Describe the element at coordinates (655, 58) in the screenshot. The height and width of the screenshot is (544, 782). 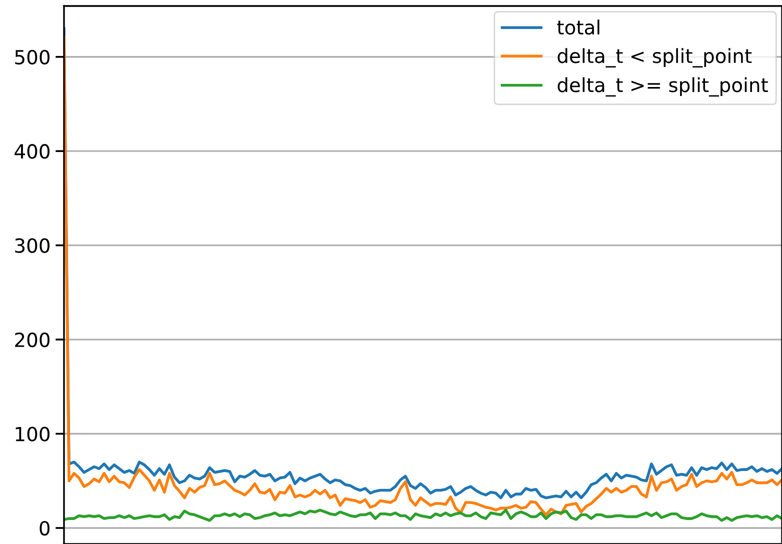
I see `legend-label: delta_t < split_point` at that location.